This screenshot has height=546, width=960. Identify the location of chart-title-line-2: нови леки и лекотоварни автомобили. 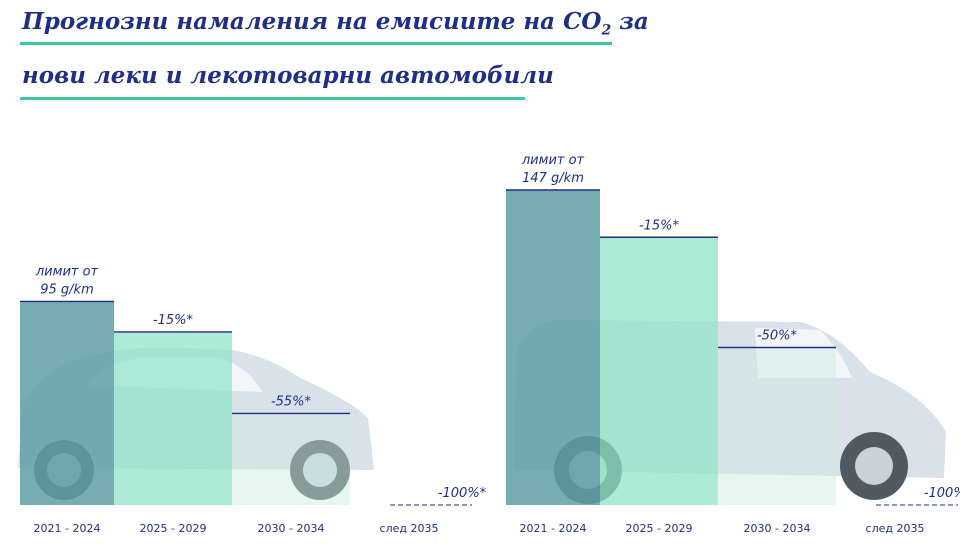
(288, 75).